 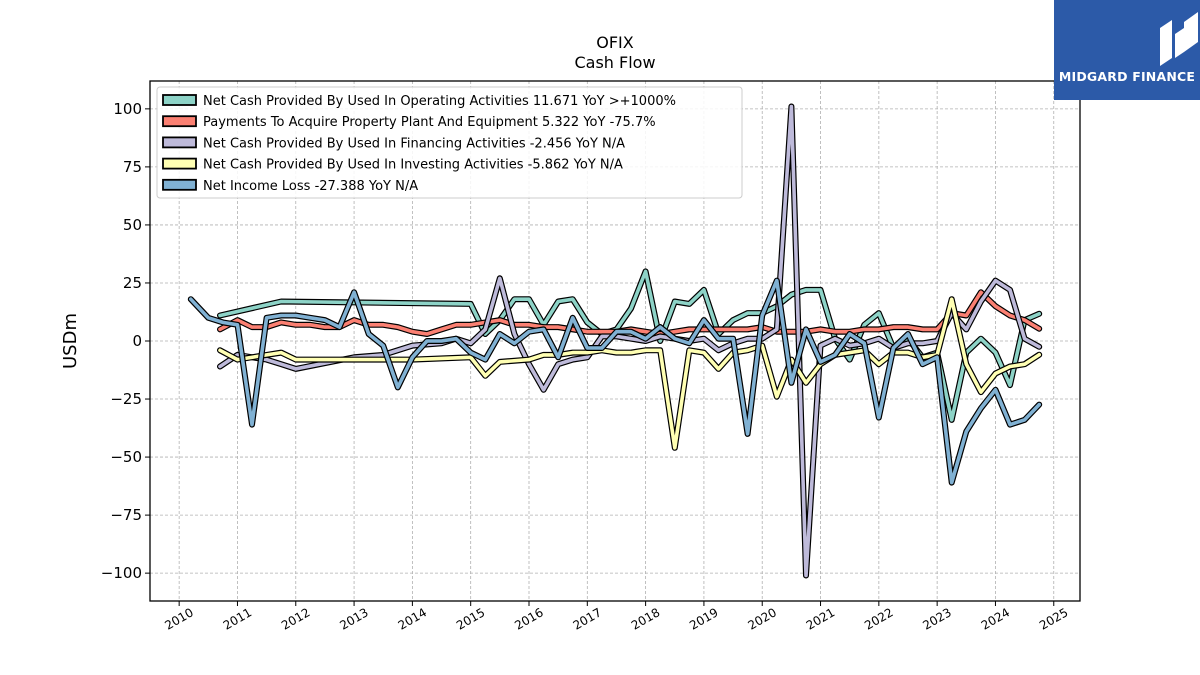 What do you see at coordinates (615, 42) in the screenshot?
I see `chart-title: OFIX` at bounding box center [615, 42].